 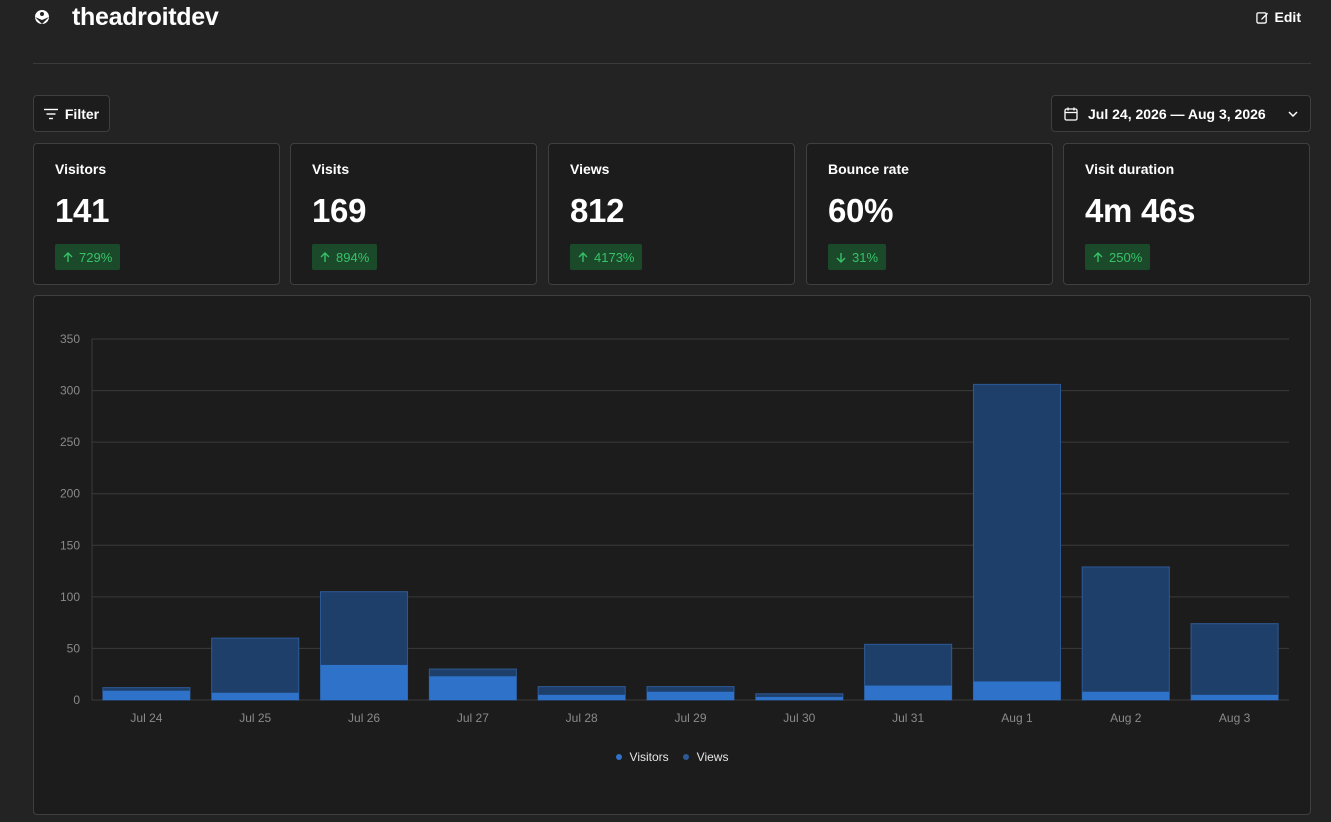 What do you see at coordinates (1017, 718) in the screenshot?
I see `x-tick-label: Aug 1` at bounding box center [1017, 718].